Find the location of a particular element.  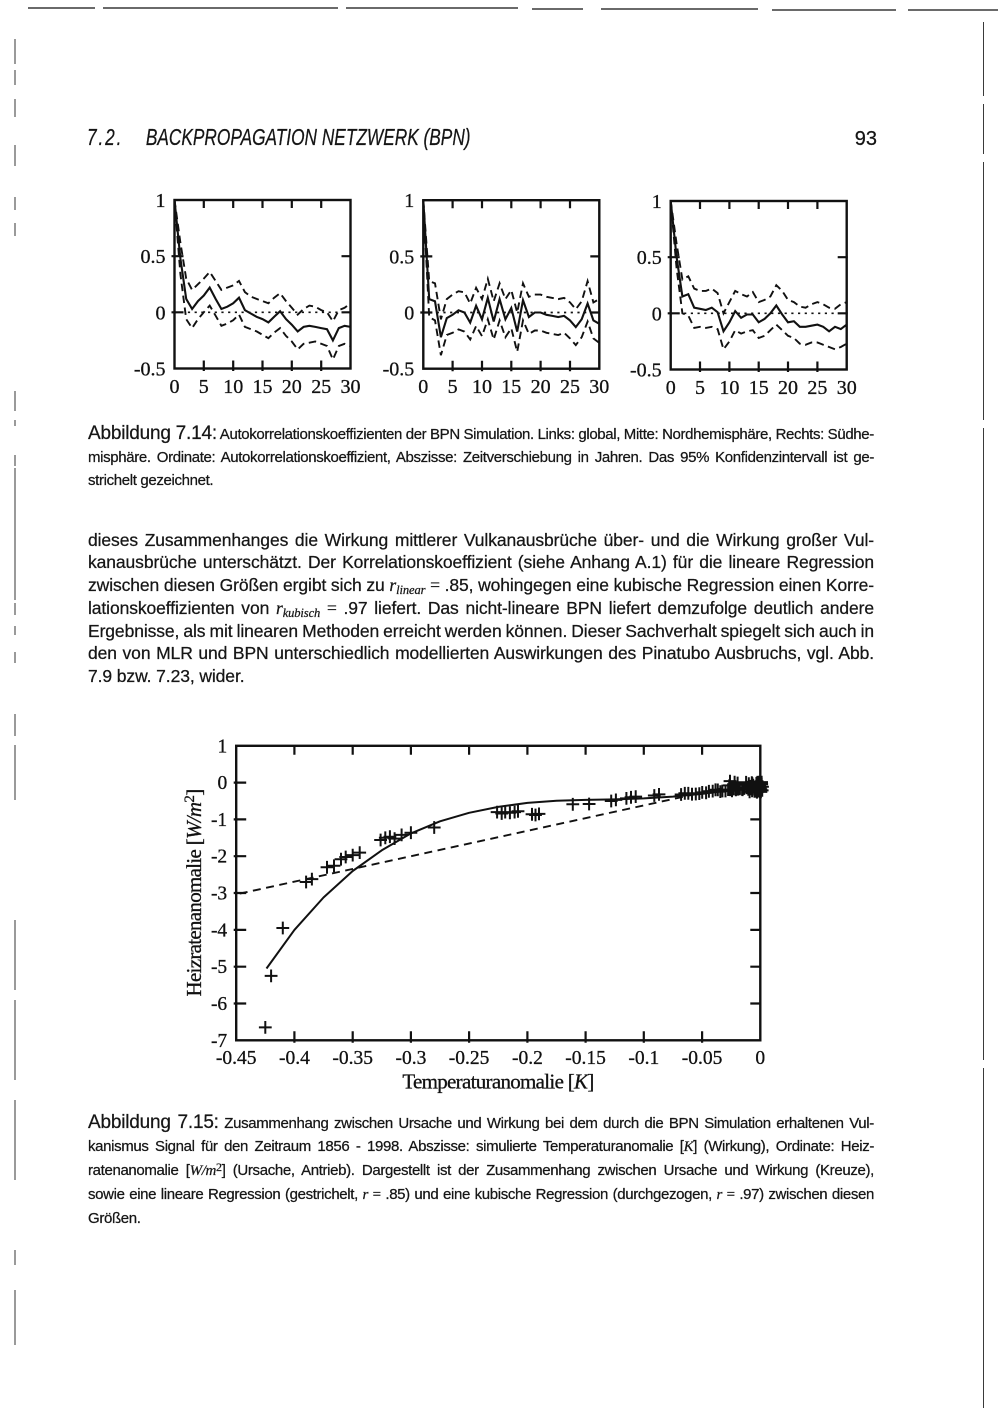

svg-text: -0.05 is located at coordinates (702, 1058).